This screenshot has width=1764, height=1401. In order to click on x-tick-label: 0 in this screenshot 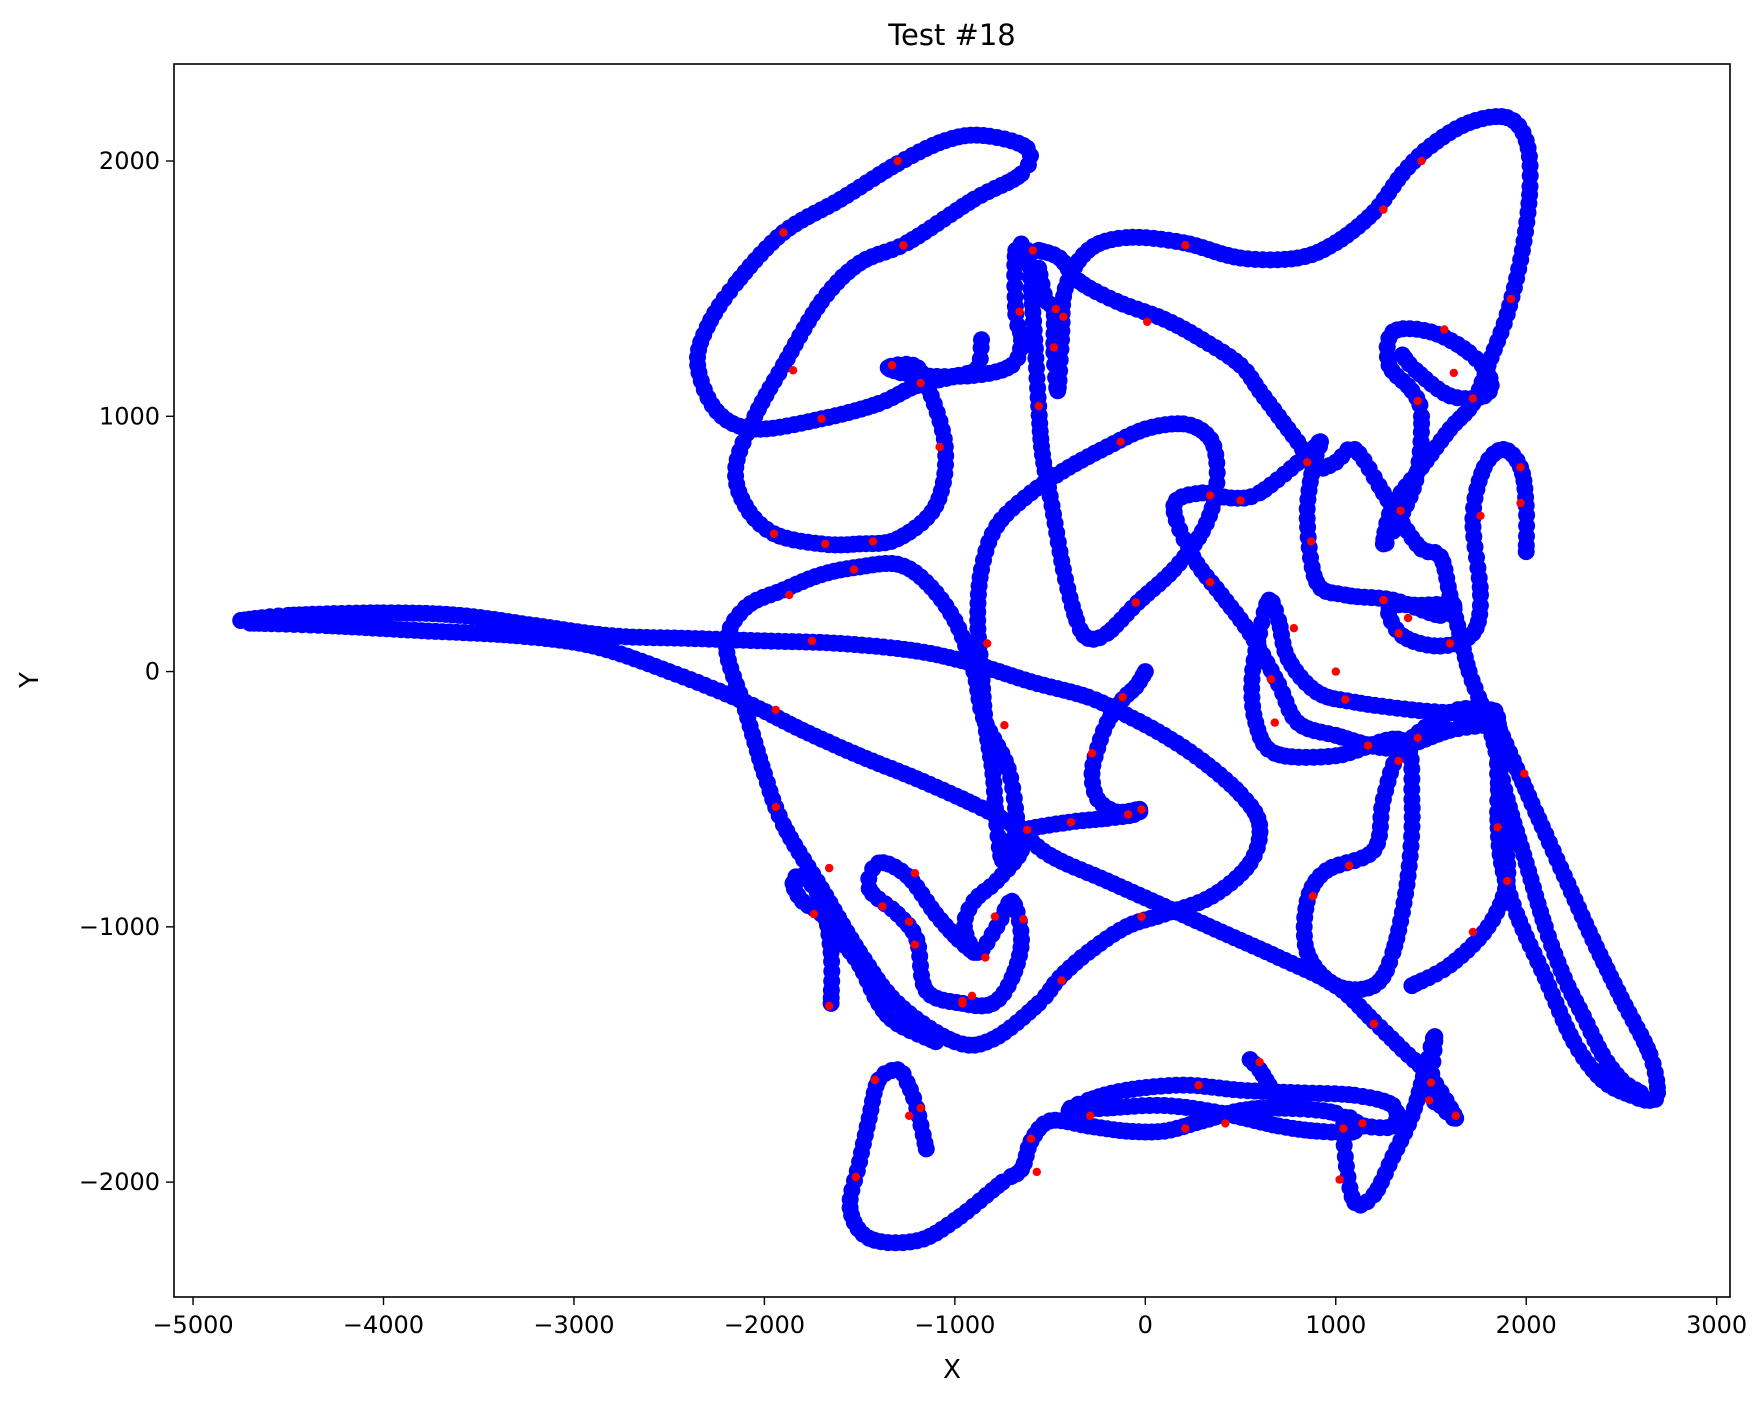, I will do `click(1145, 1325)`.